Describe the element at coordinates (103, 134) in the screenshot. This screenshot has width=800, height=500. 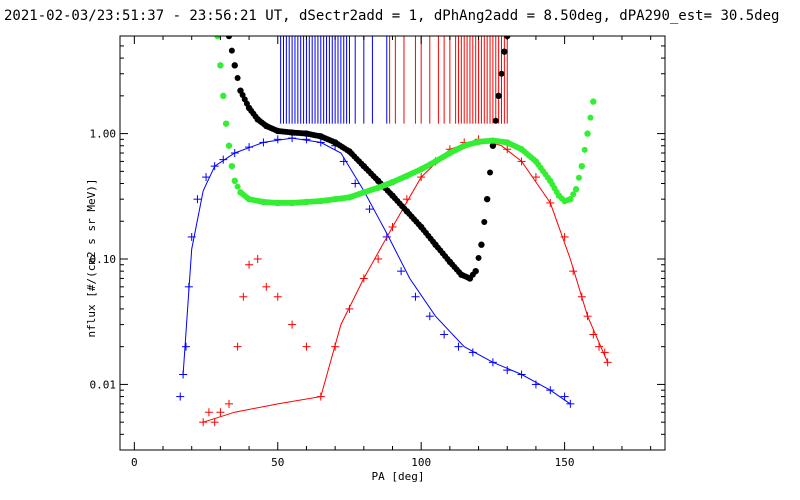
I see `y-tick-label-2: 1.00` at that location.